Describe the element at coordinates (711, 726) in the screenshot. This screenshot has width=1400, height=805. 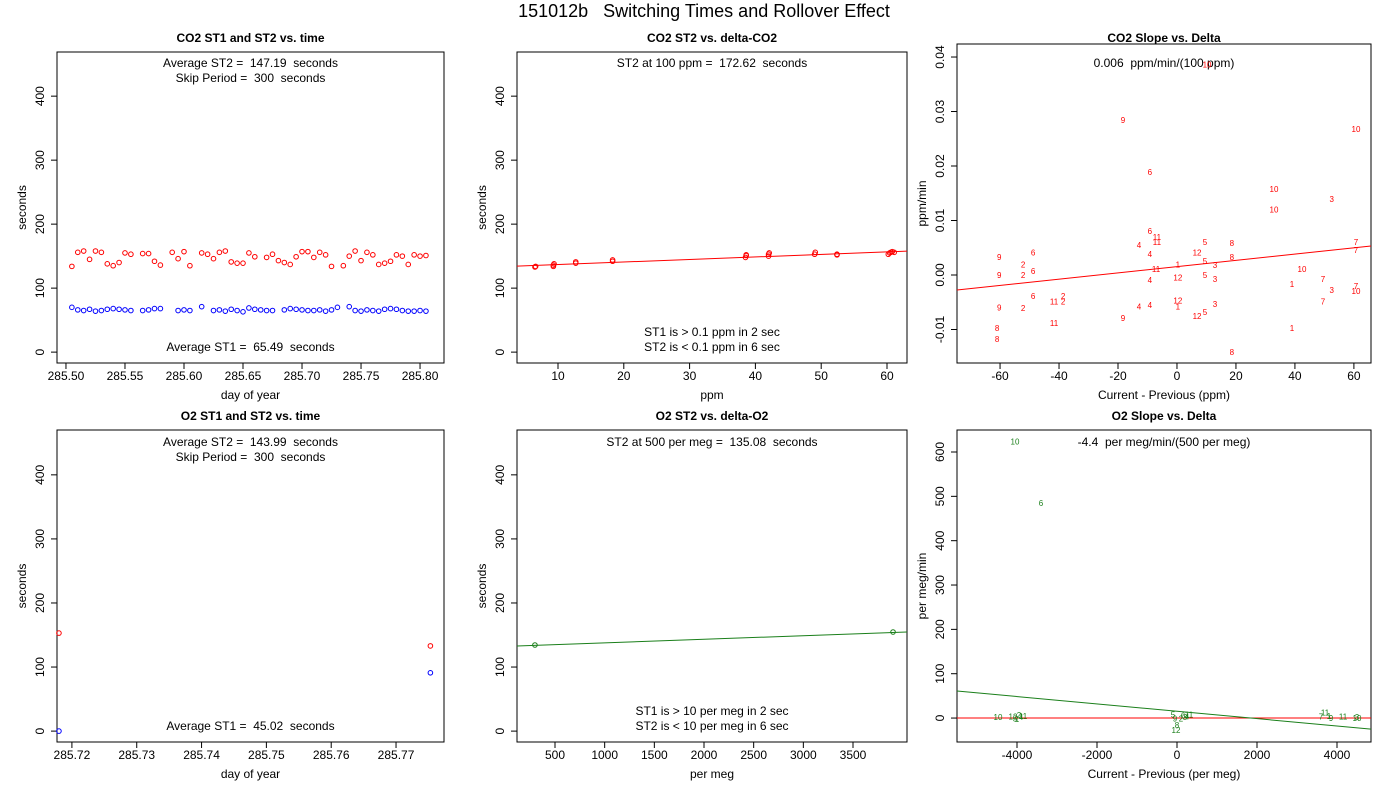
I see `annotation: ST2 is < 10 per meg in 6 sec` at that location.